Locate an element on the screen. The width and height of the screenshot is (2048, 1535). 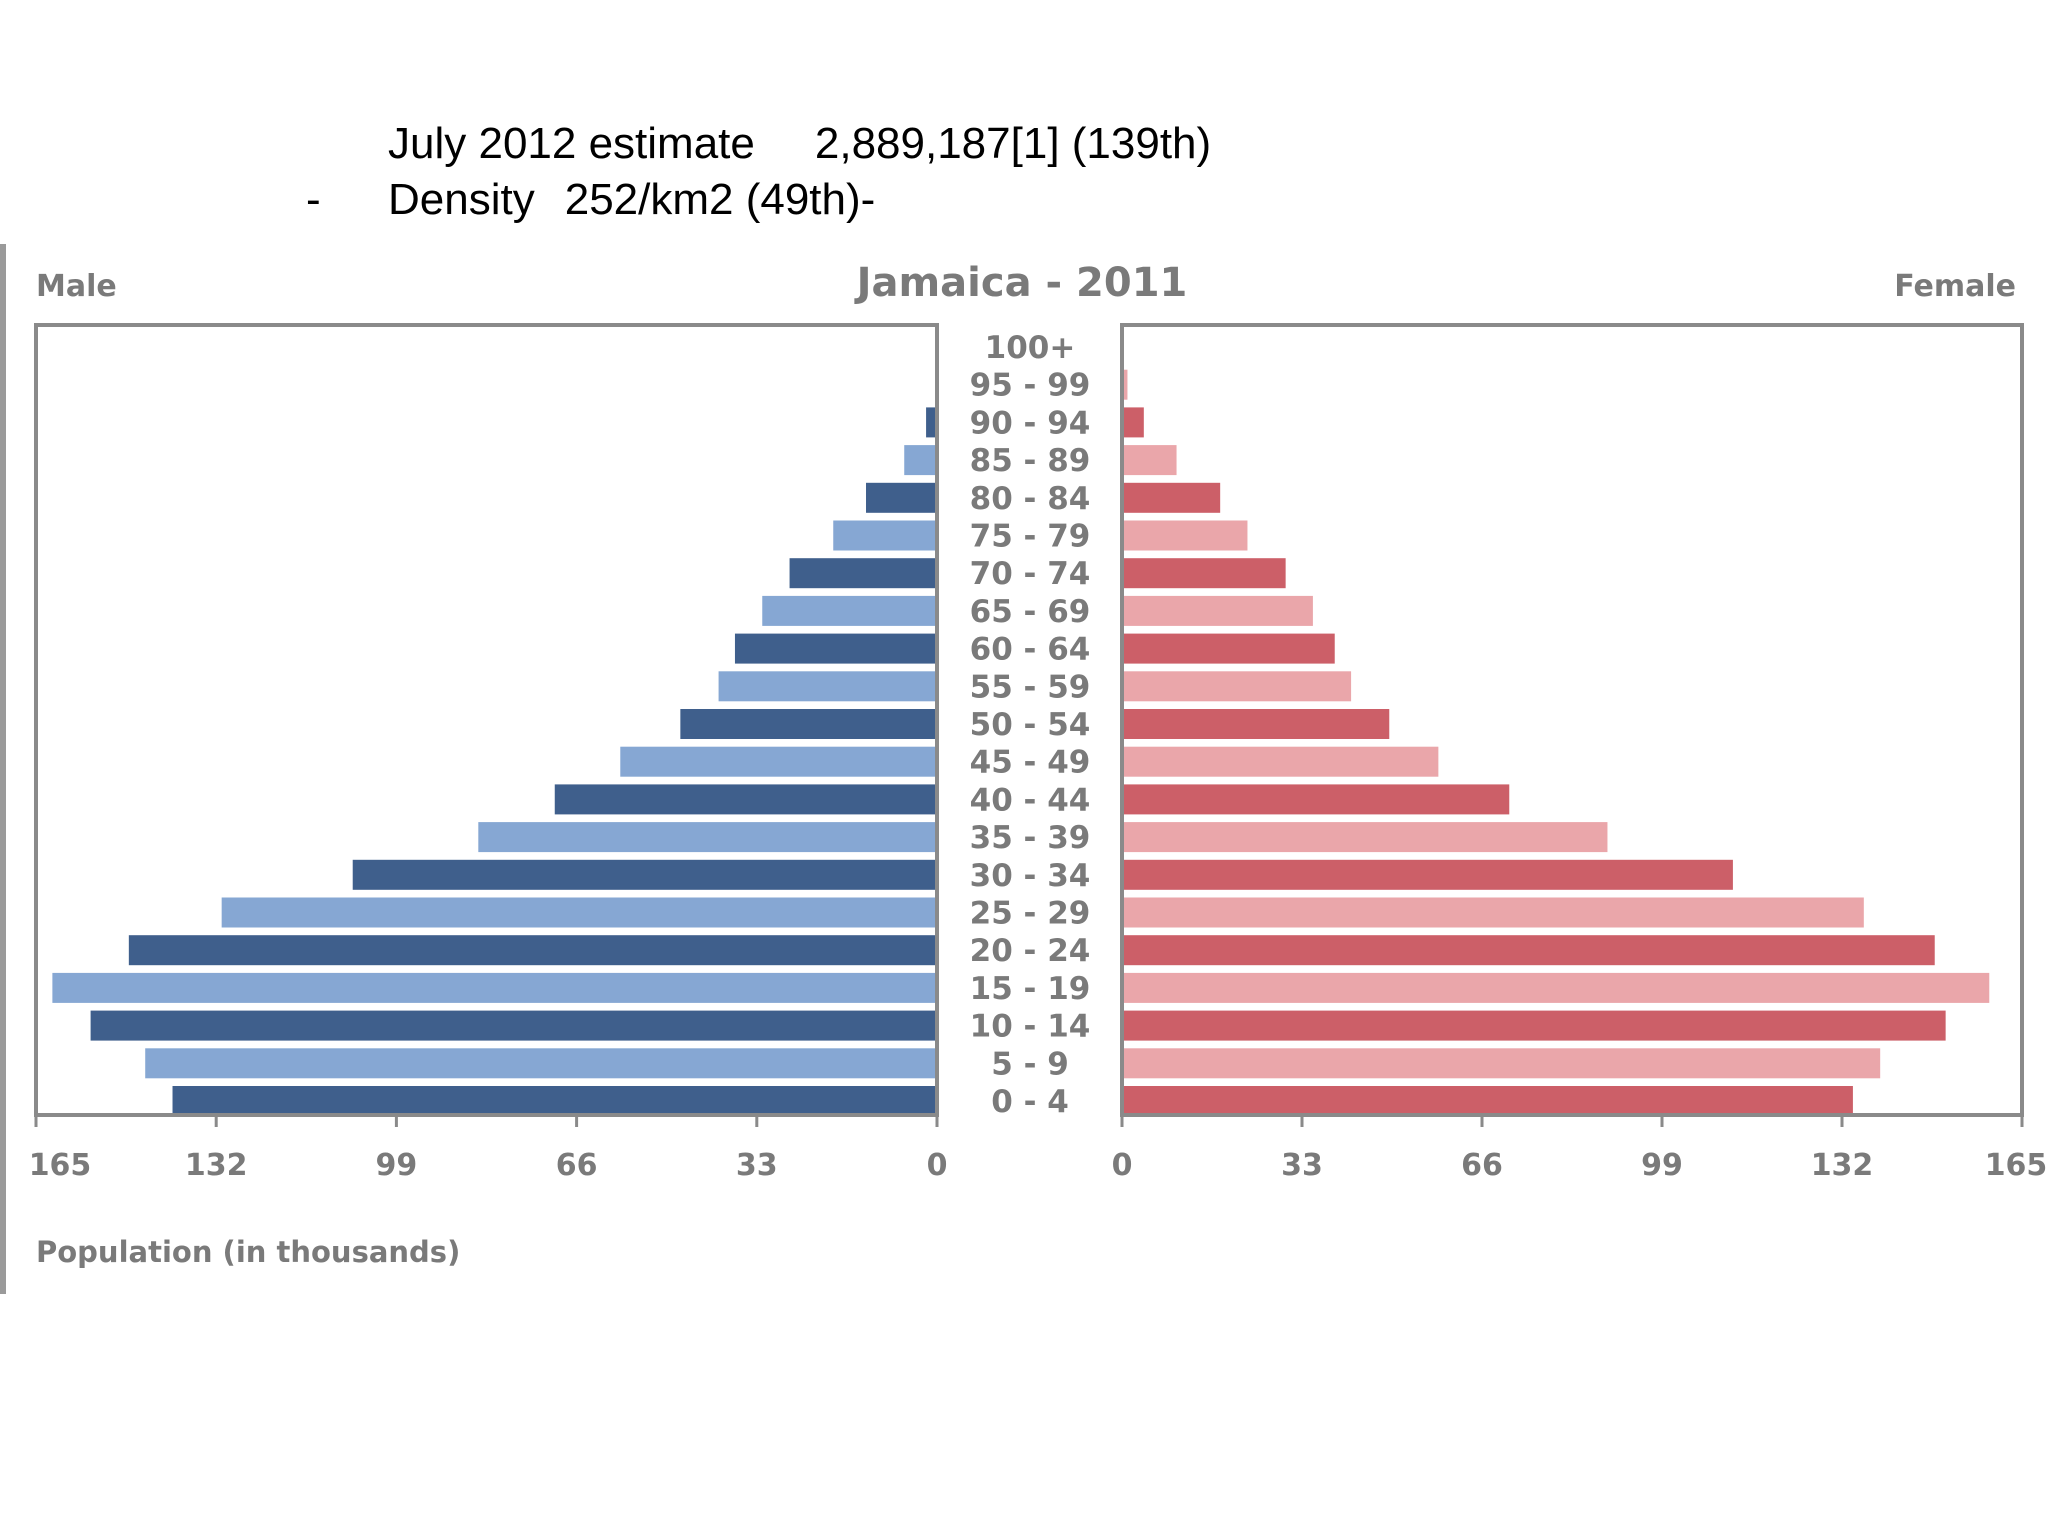
age-group-label: 85 - 89 is located at coordinates (1030, 461).